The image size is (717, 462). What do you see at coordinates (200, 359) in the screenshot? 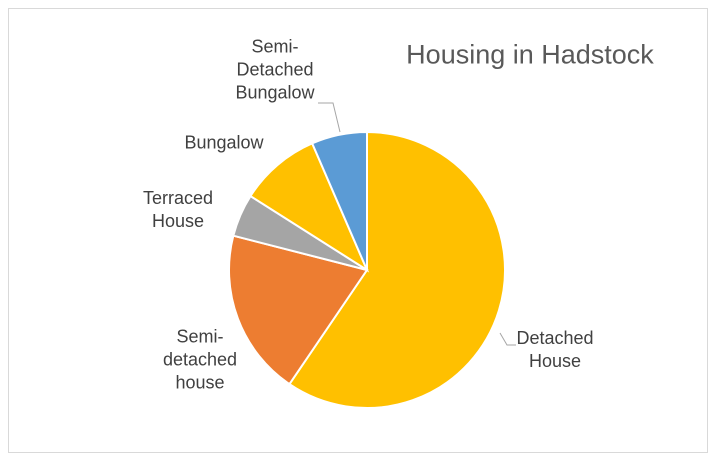
I see `slice-label: Semi-detached house` at bounding box center [200, 359].